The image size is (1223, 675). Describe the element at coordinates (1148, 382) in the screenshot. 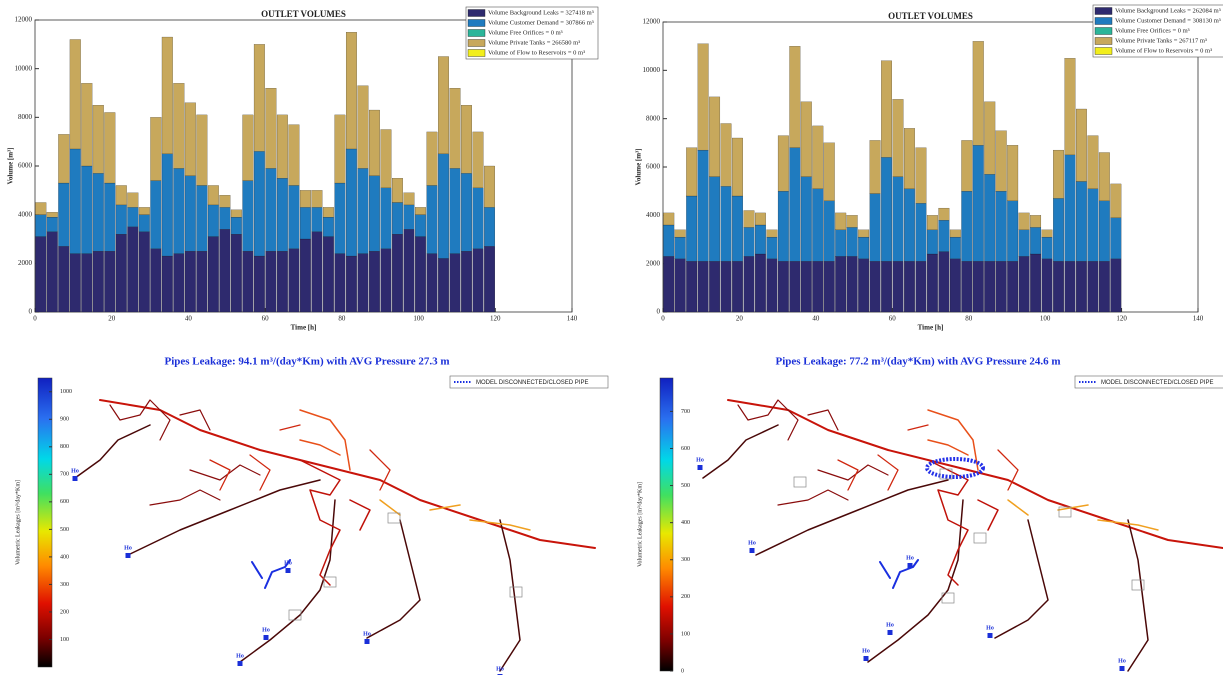

I see `map-legend-box` at that location.